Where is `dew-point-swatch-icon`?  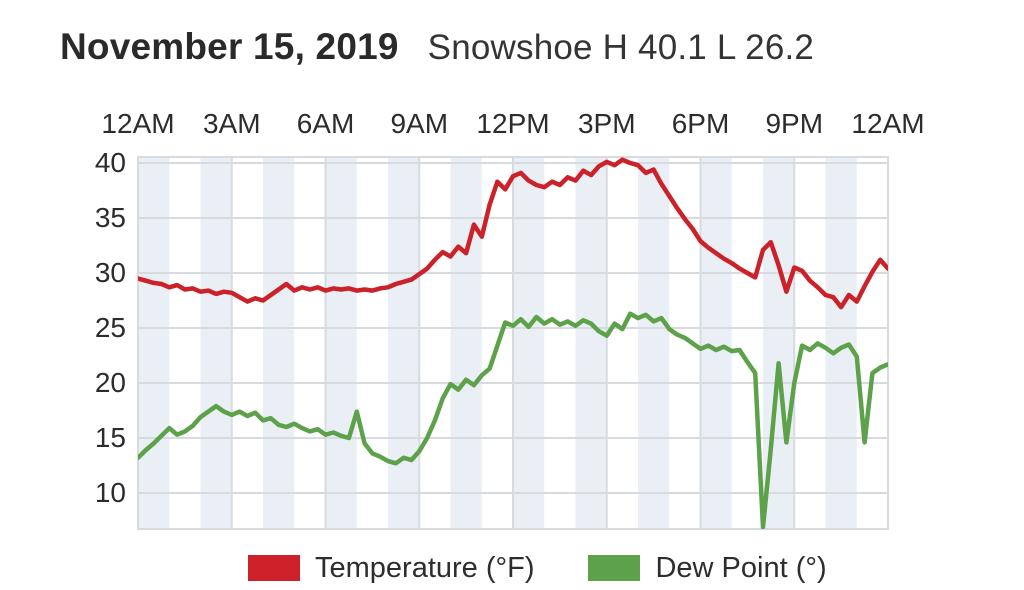
dew-point-swatch-icon is located at coordinates (614, 568).